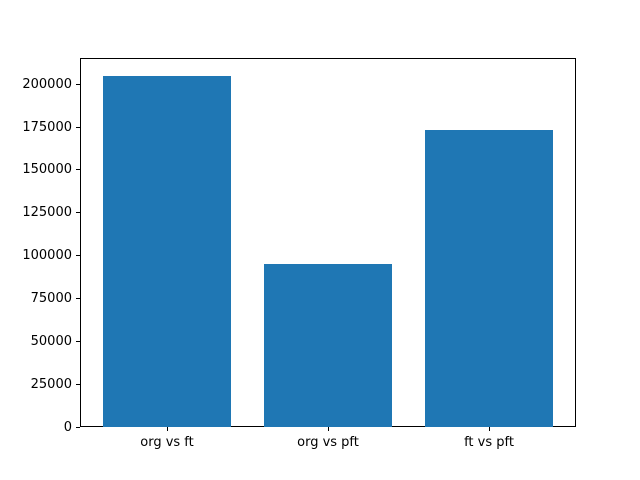 This screenshot has width=640, height=480. Describe the element at coordinates (328, 442) in the screenshot. I see `x-tick-label: org vs pft` at that location.